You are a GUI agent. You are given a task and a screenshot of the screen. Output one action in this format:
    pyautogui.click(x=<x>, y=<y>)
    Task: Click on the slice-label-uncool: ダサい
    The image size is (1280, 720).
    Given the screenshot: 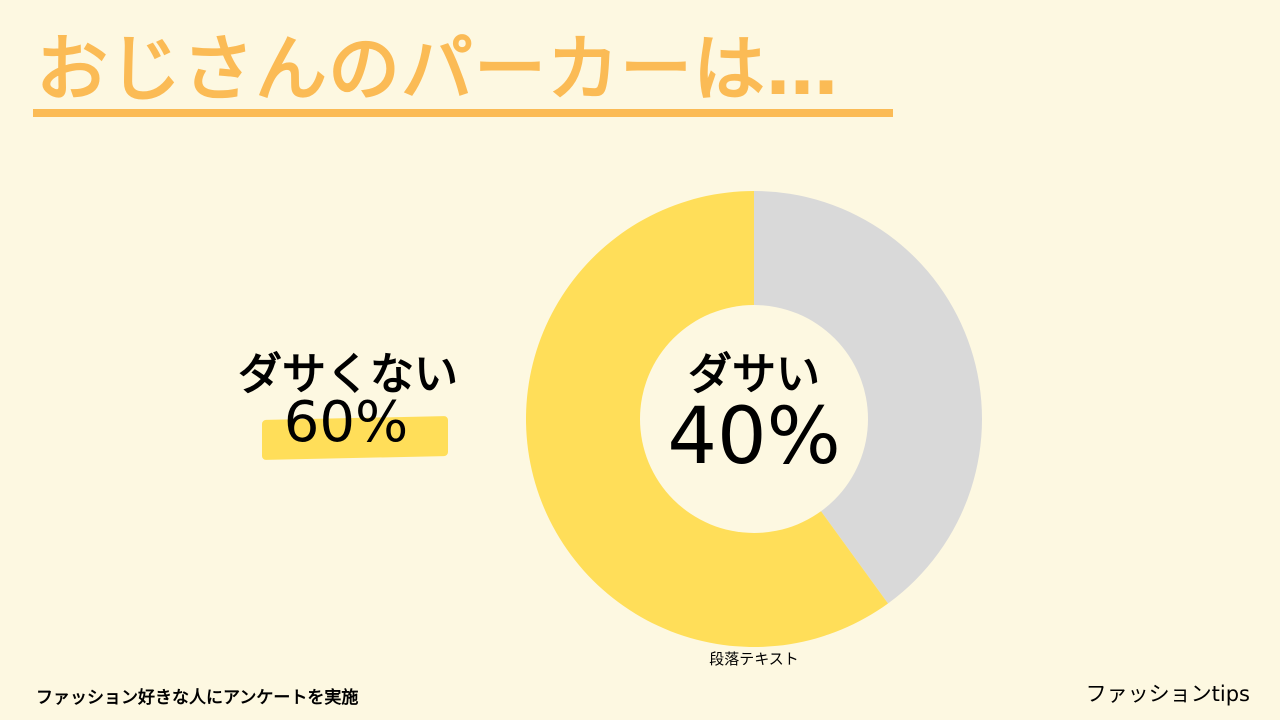 What is the action you would take?
    pyautogui.click(x=754, y=374)
    